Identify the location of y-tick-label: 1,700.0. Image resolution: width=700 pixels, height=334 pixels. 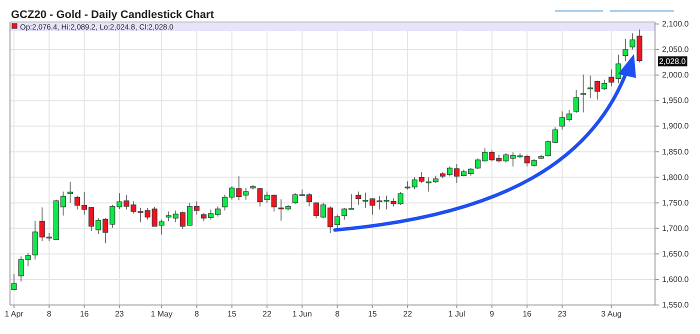
(676, 228).